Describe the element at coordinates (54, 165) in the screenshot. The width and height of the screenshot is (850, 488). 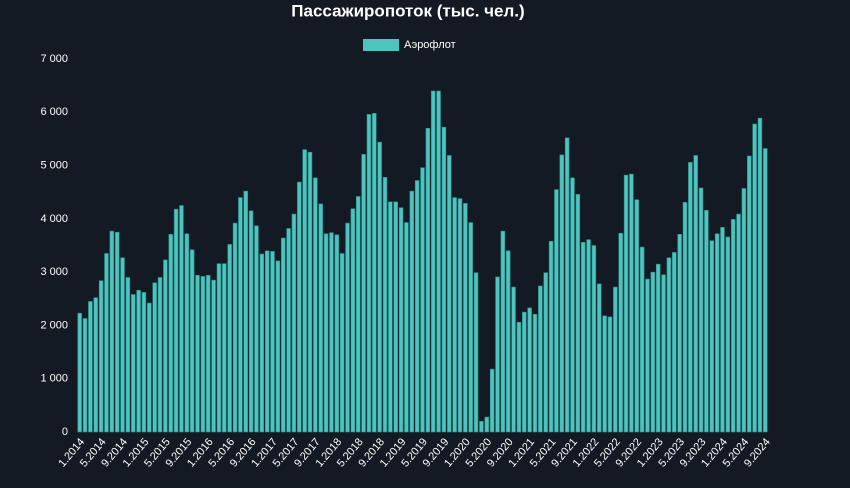
I see `y-tick-label: 5 000` at that location.